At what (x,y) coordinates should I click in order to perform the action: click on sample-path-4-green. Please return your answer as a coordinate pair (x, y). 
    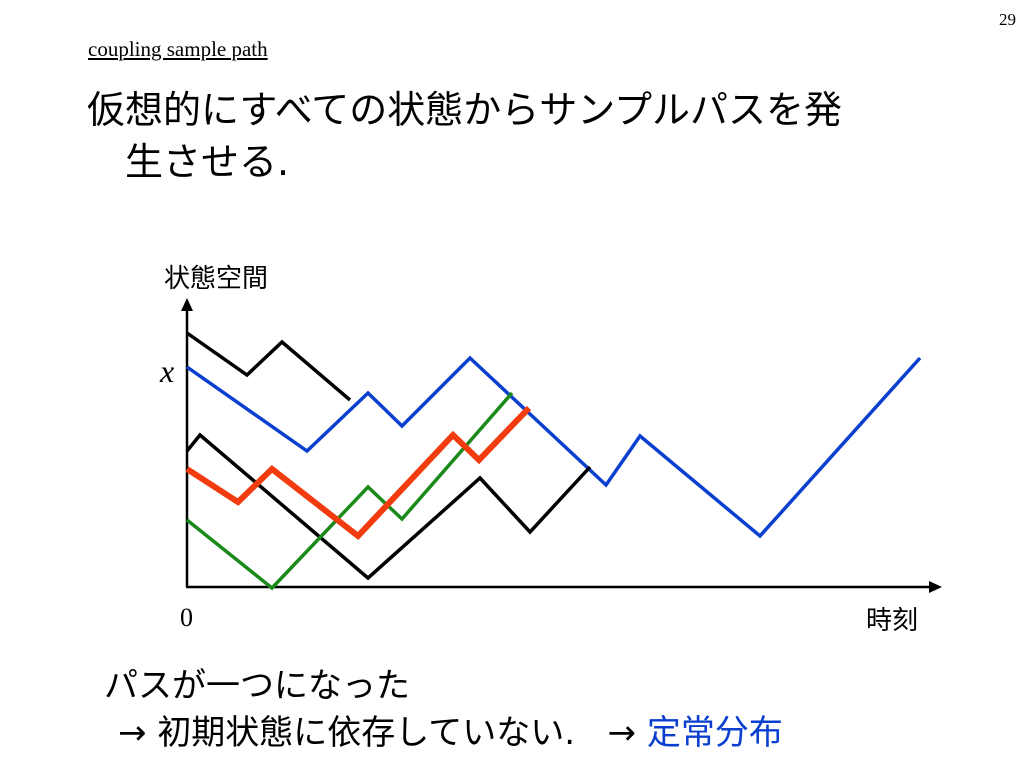
    Looking at the image, I should click on (349, 491).